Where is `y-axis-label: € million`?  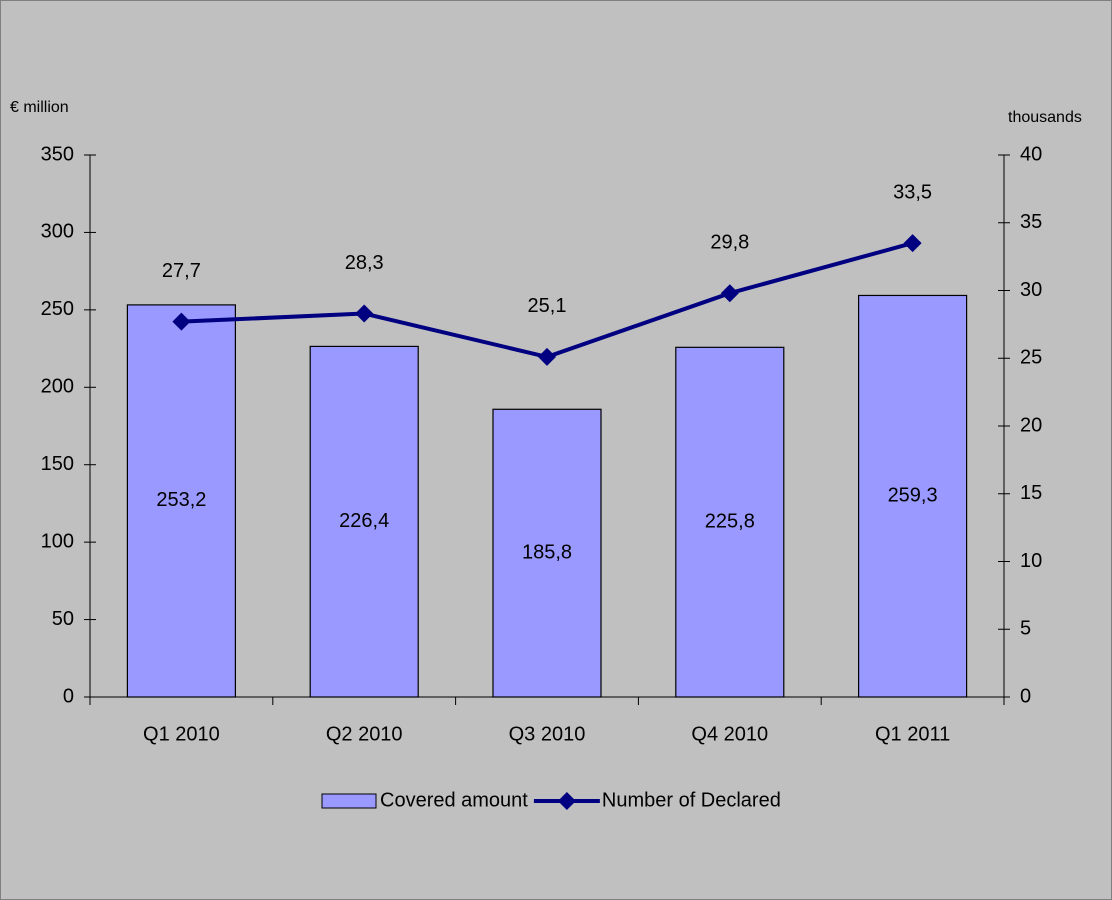 y-axis-label: € million is located at coordinates (39, 107).